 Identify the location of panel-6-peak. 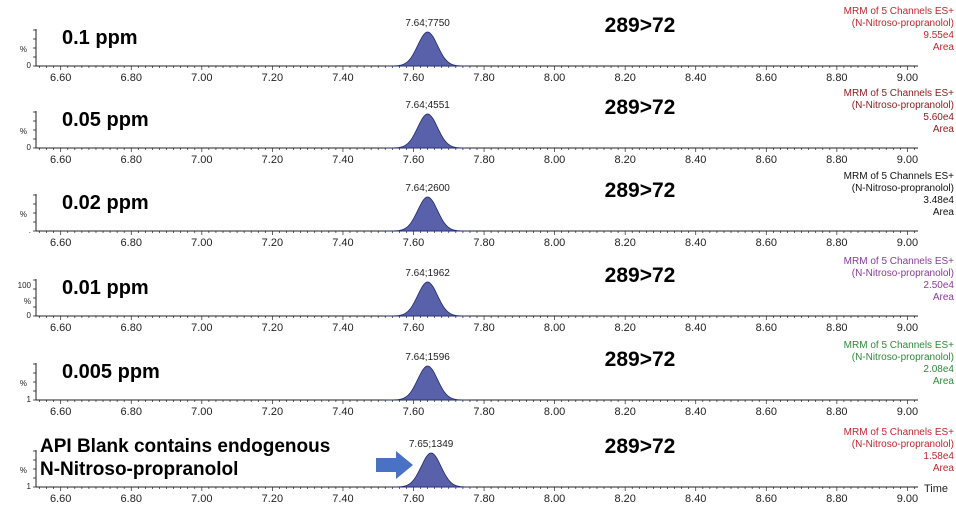
(431, 470).